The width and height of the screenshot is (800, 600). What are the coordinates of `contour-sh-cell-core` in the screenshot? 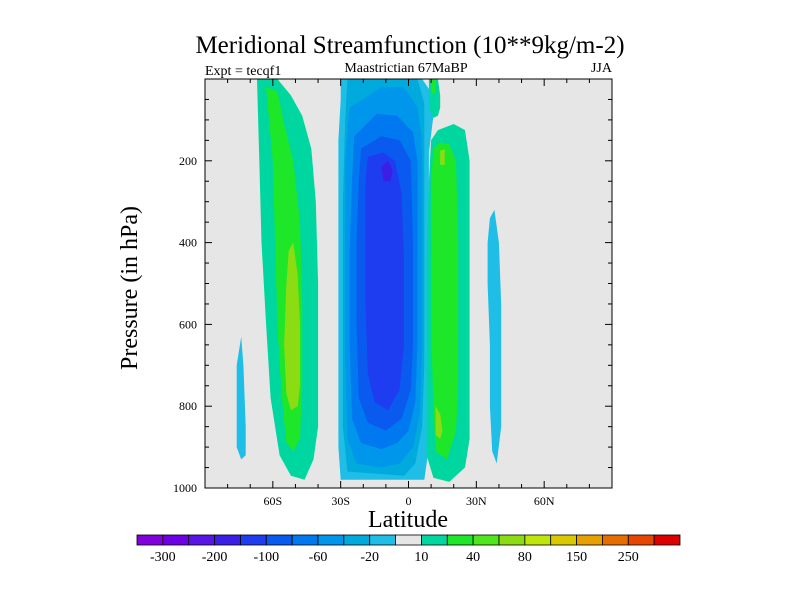 It's located at (292, 326).